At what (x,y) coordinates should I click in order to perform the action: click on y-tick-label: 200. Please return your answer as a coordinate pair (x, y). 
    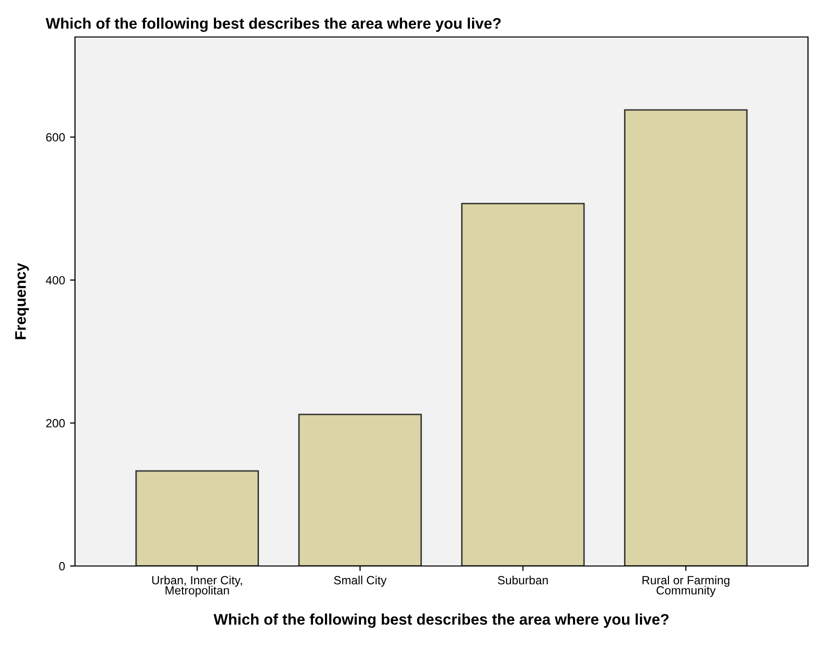
    Looking at the image, I should click on (55, 423).